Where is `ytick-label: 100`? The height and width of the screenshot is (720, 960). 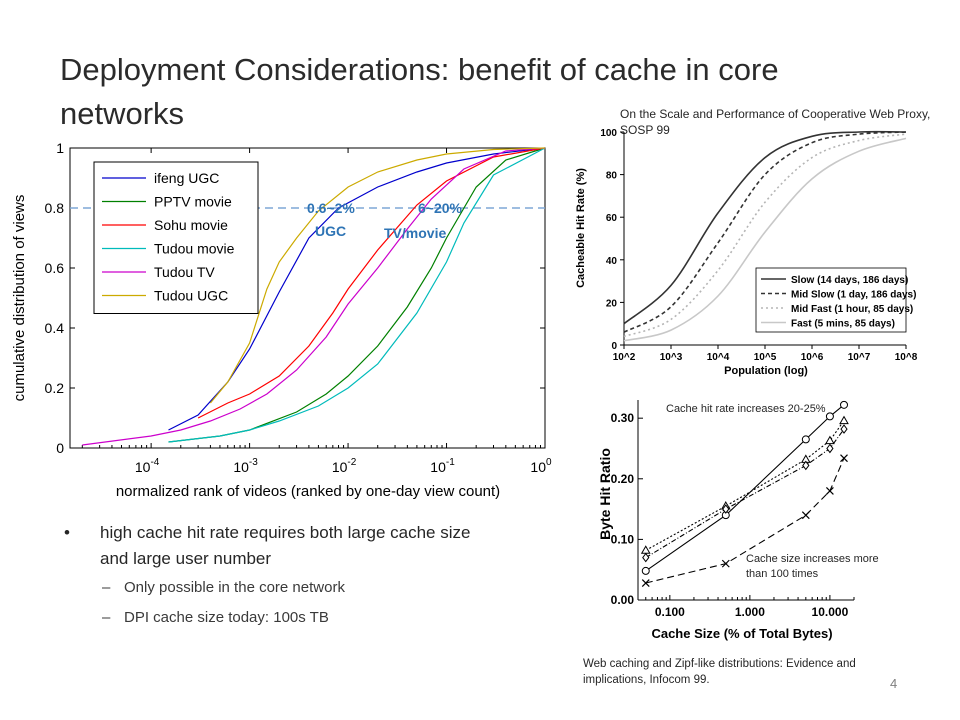
ytick-label: 100 is located at coordinates (608, 133).